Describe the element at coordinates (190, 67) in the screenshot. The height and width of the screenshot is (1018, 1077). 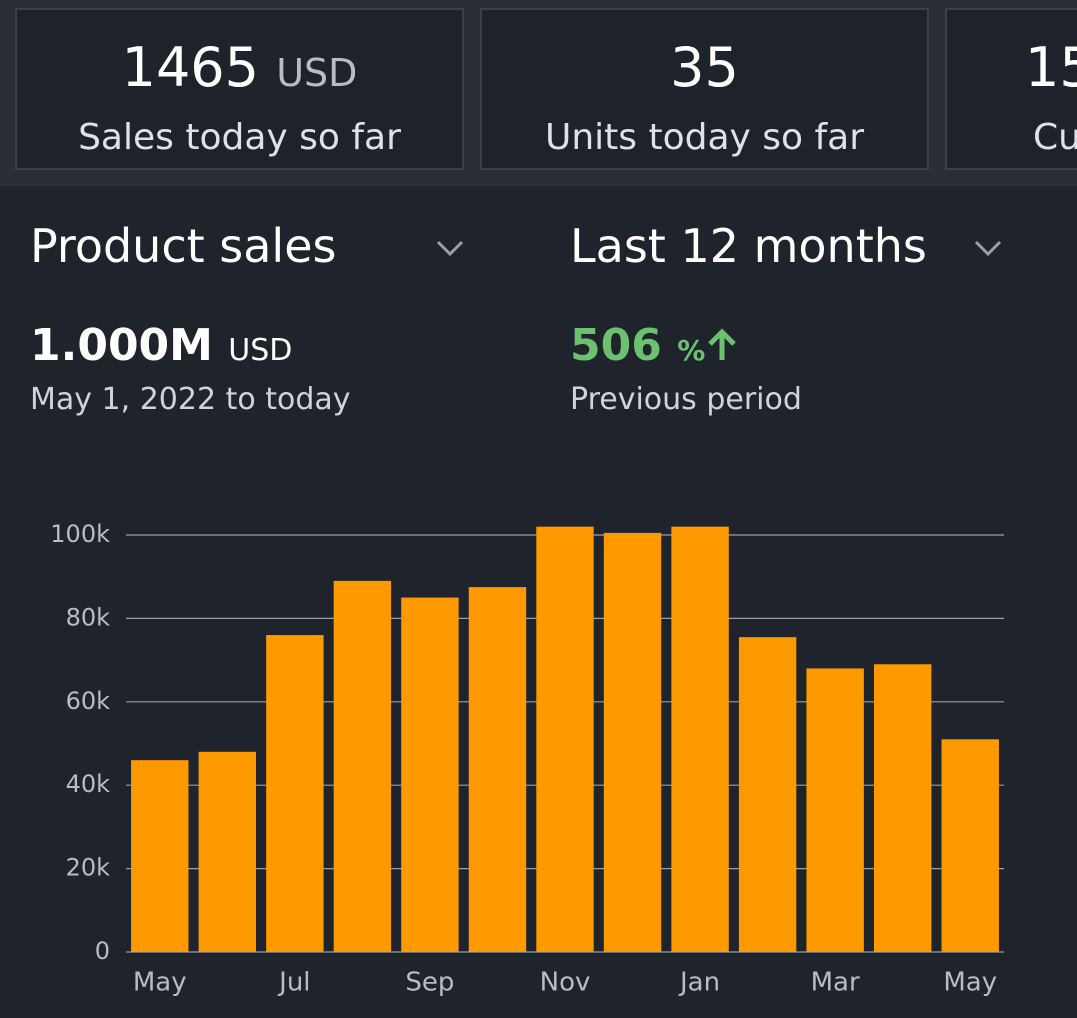
I see `kpi-value: 1465` at that location.